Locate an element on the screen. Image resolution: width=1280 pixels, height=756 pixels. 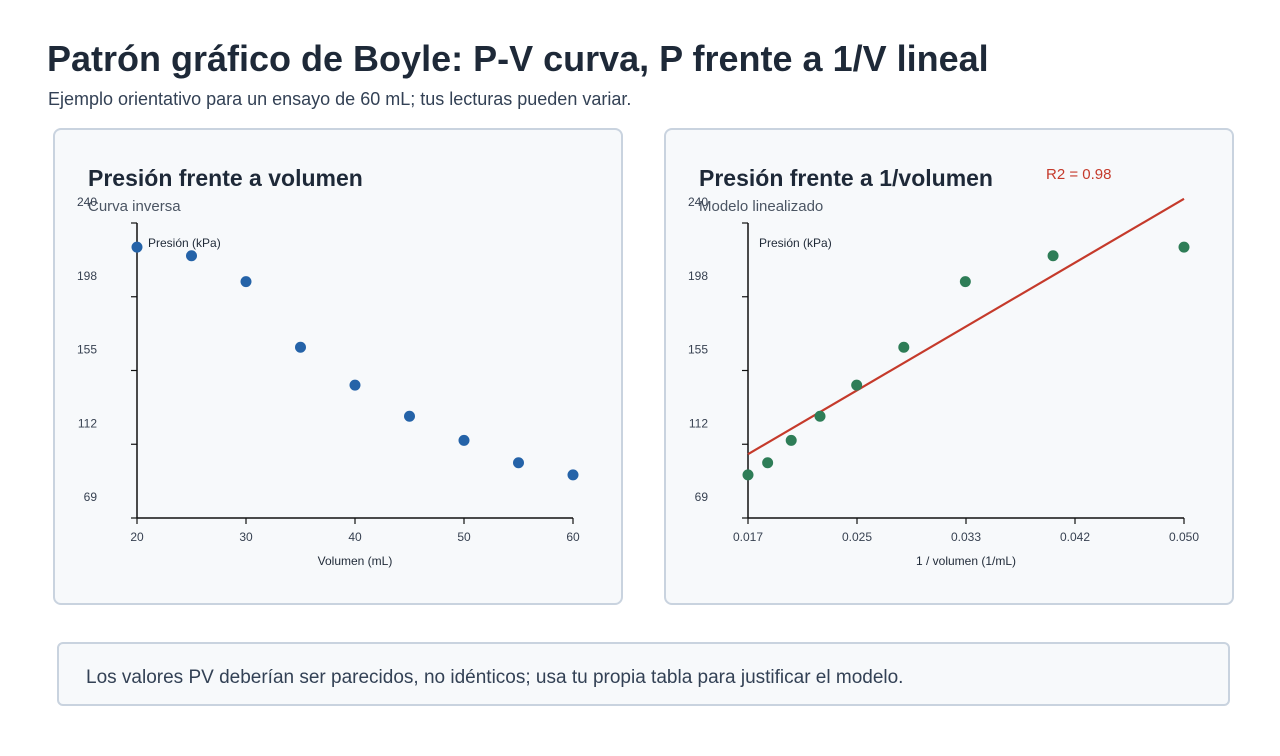
x-tick-label: 50 is located at coordinates (464, 537).